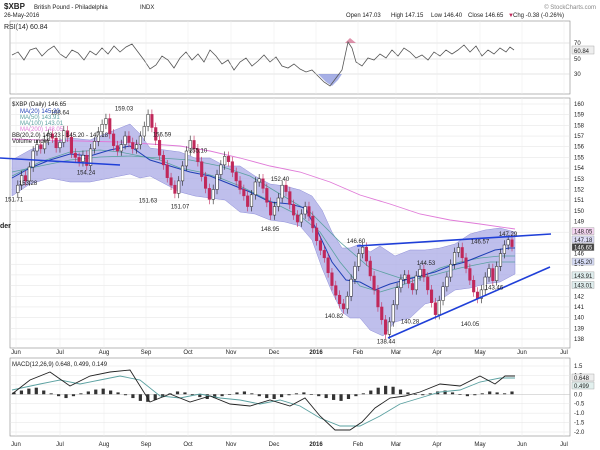  What do you see at coordinates (579, 180) in the screenshot?
I see `price-tick-label: 153` at bounding box center [579, 180].